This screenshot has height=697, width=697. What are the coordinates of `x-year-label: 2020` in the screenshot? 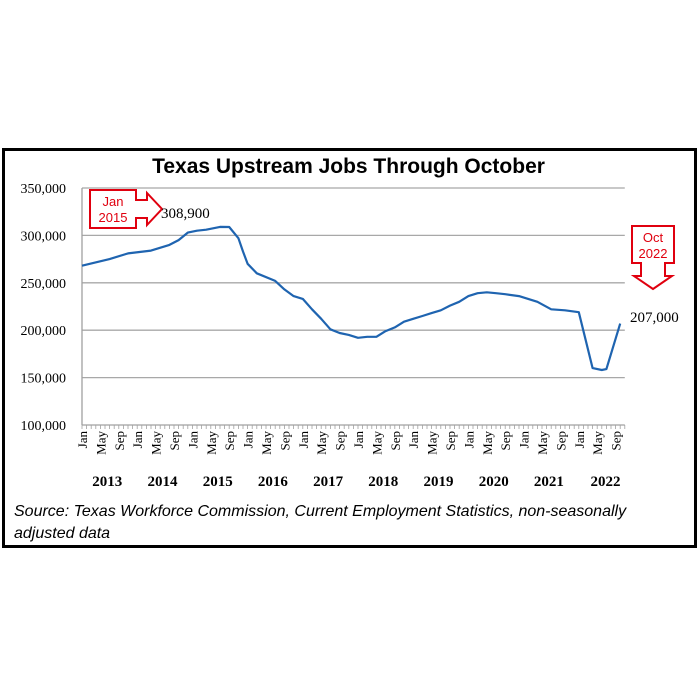 It's located at (494, 482).